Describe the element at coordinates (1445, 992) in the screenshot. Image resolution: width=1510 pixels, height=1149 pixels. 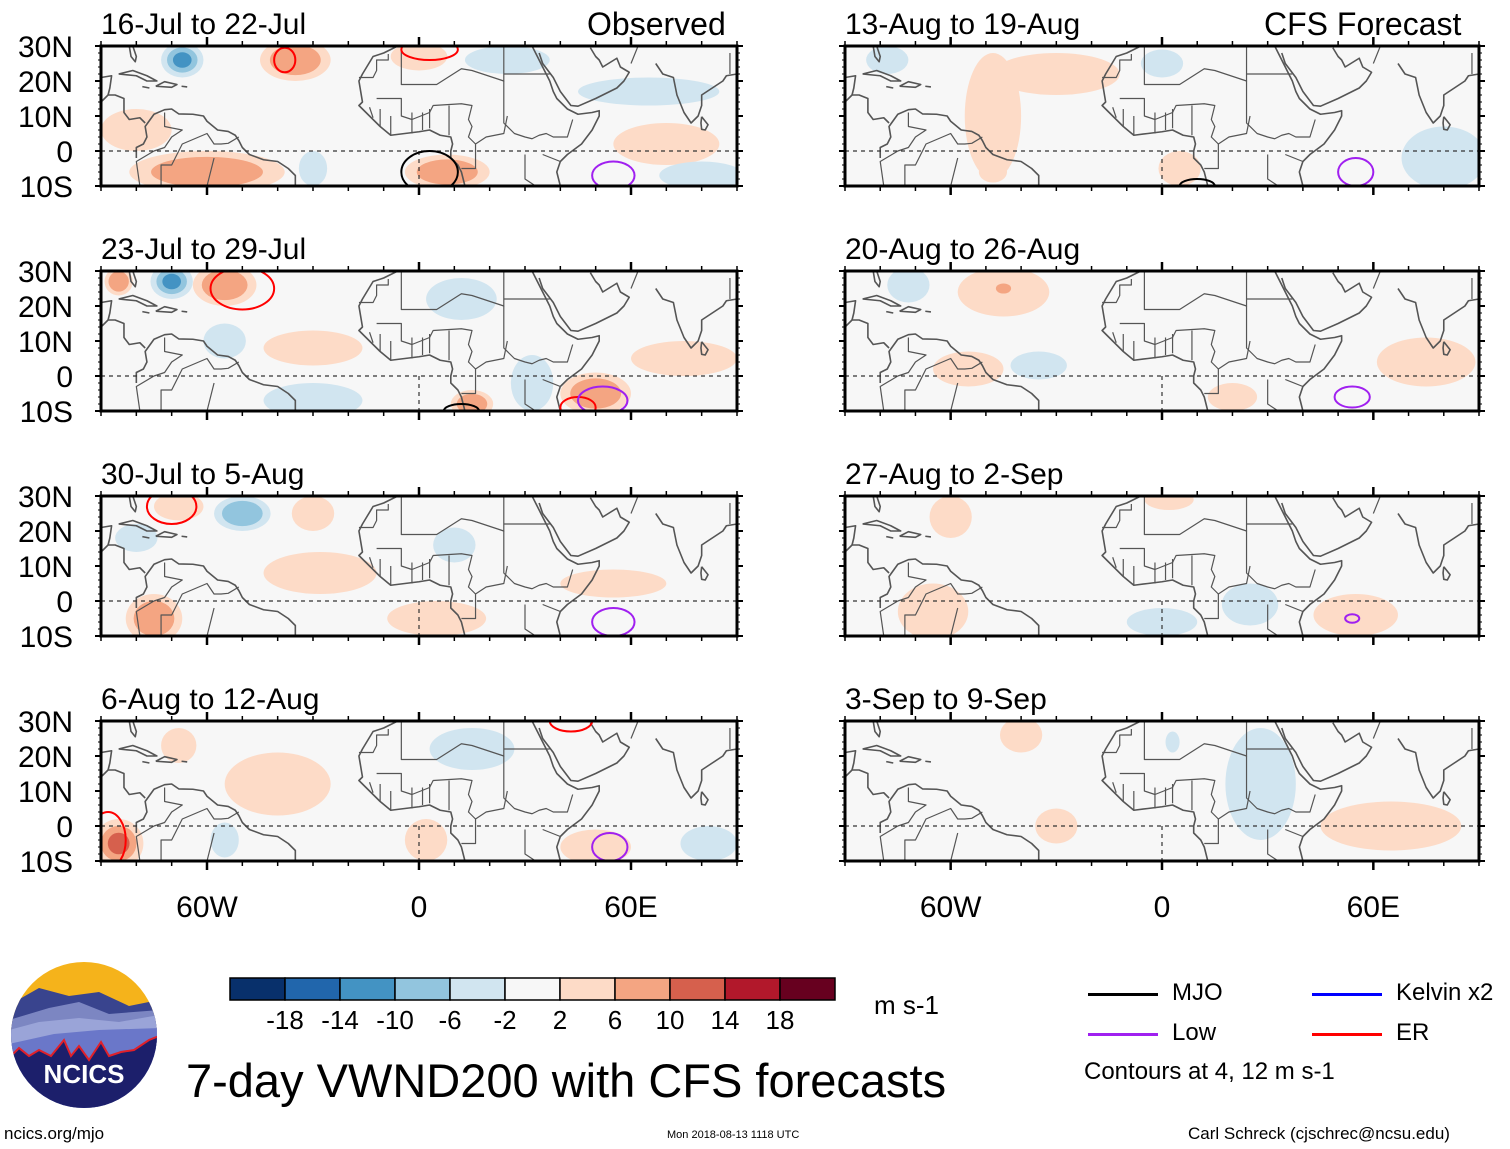
I see `legend-label: Kelvin x2` at that location.